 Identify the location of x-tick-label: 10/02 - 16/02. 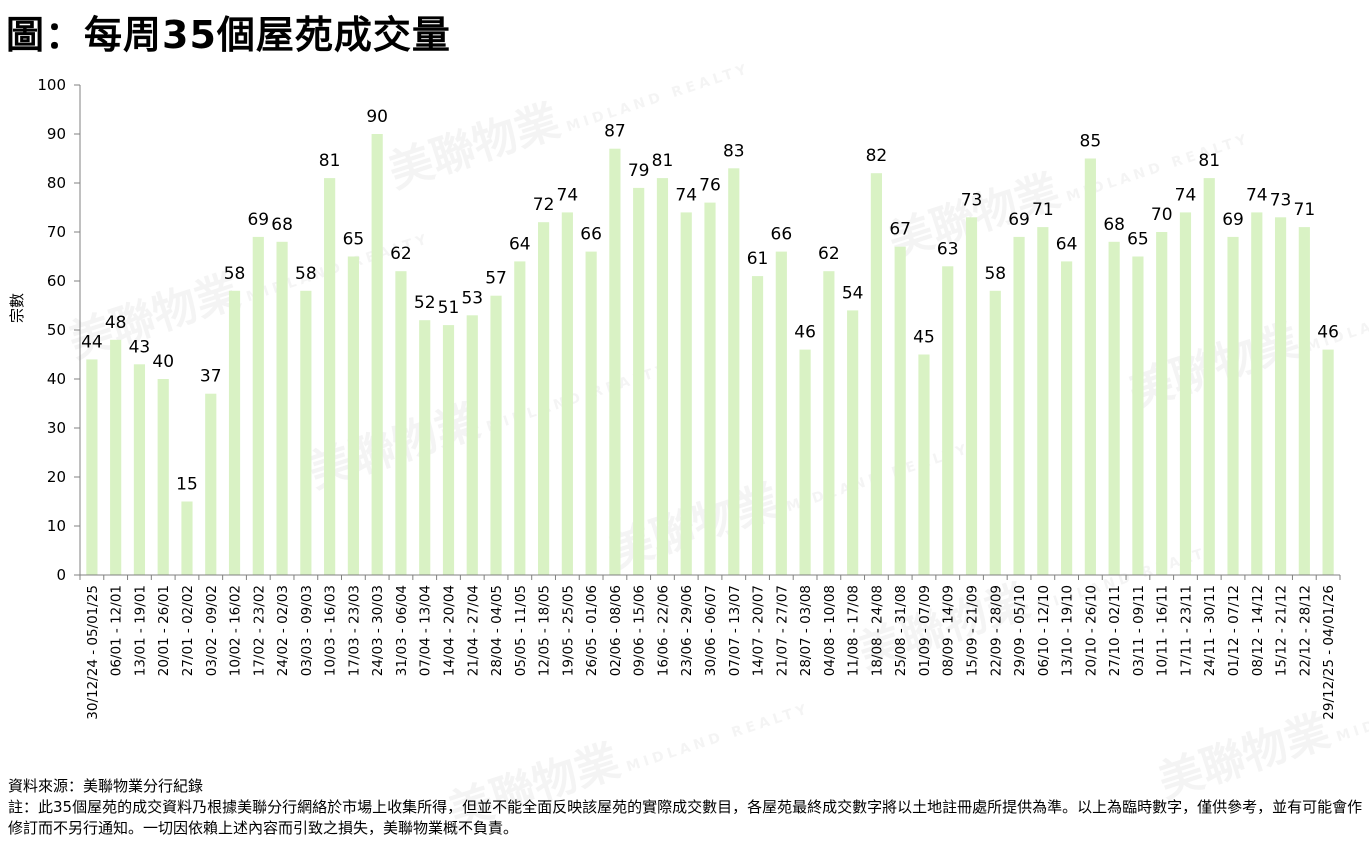
(236, 630).